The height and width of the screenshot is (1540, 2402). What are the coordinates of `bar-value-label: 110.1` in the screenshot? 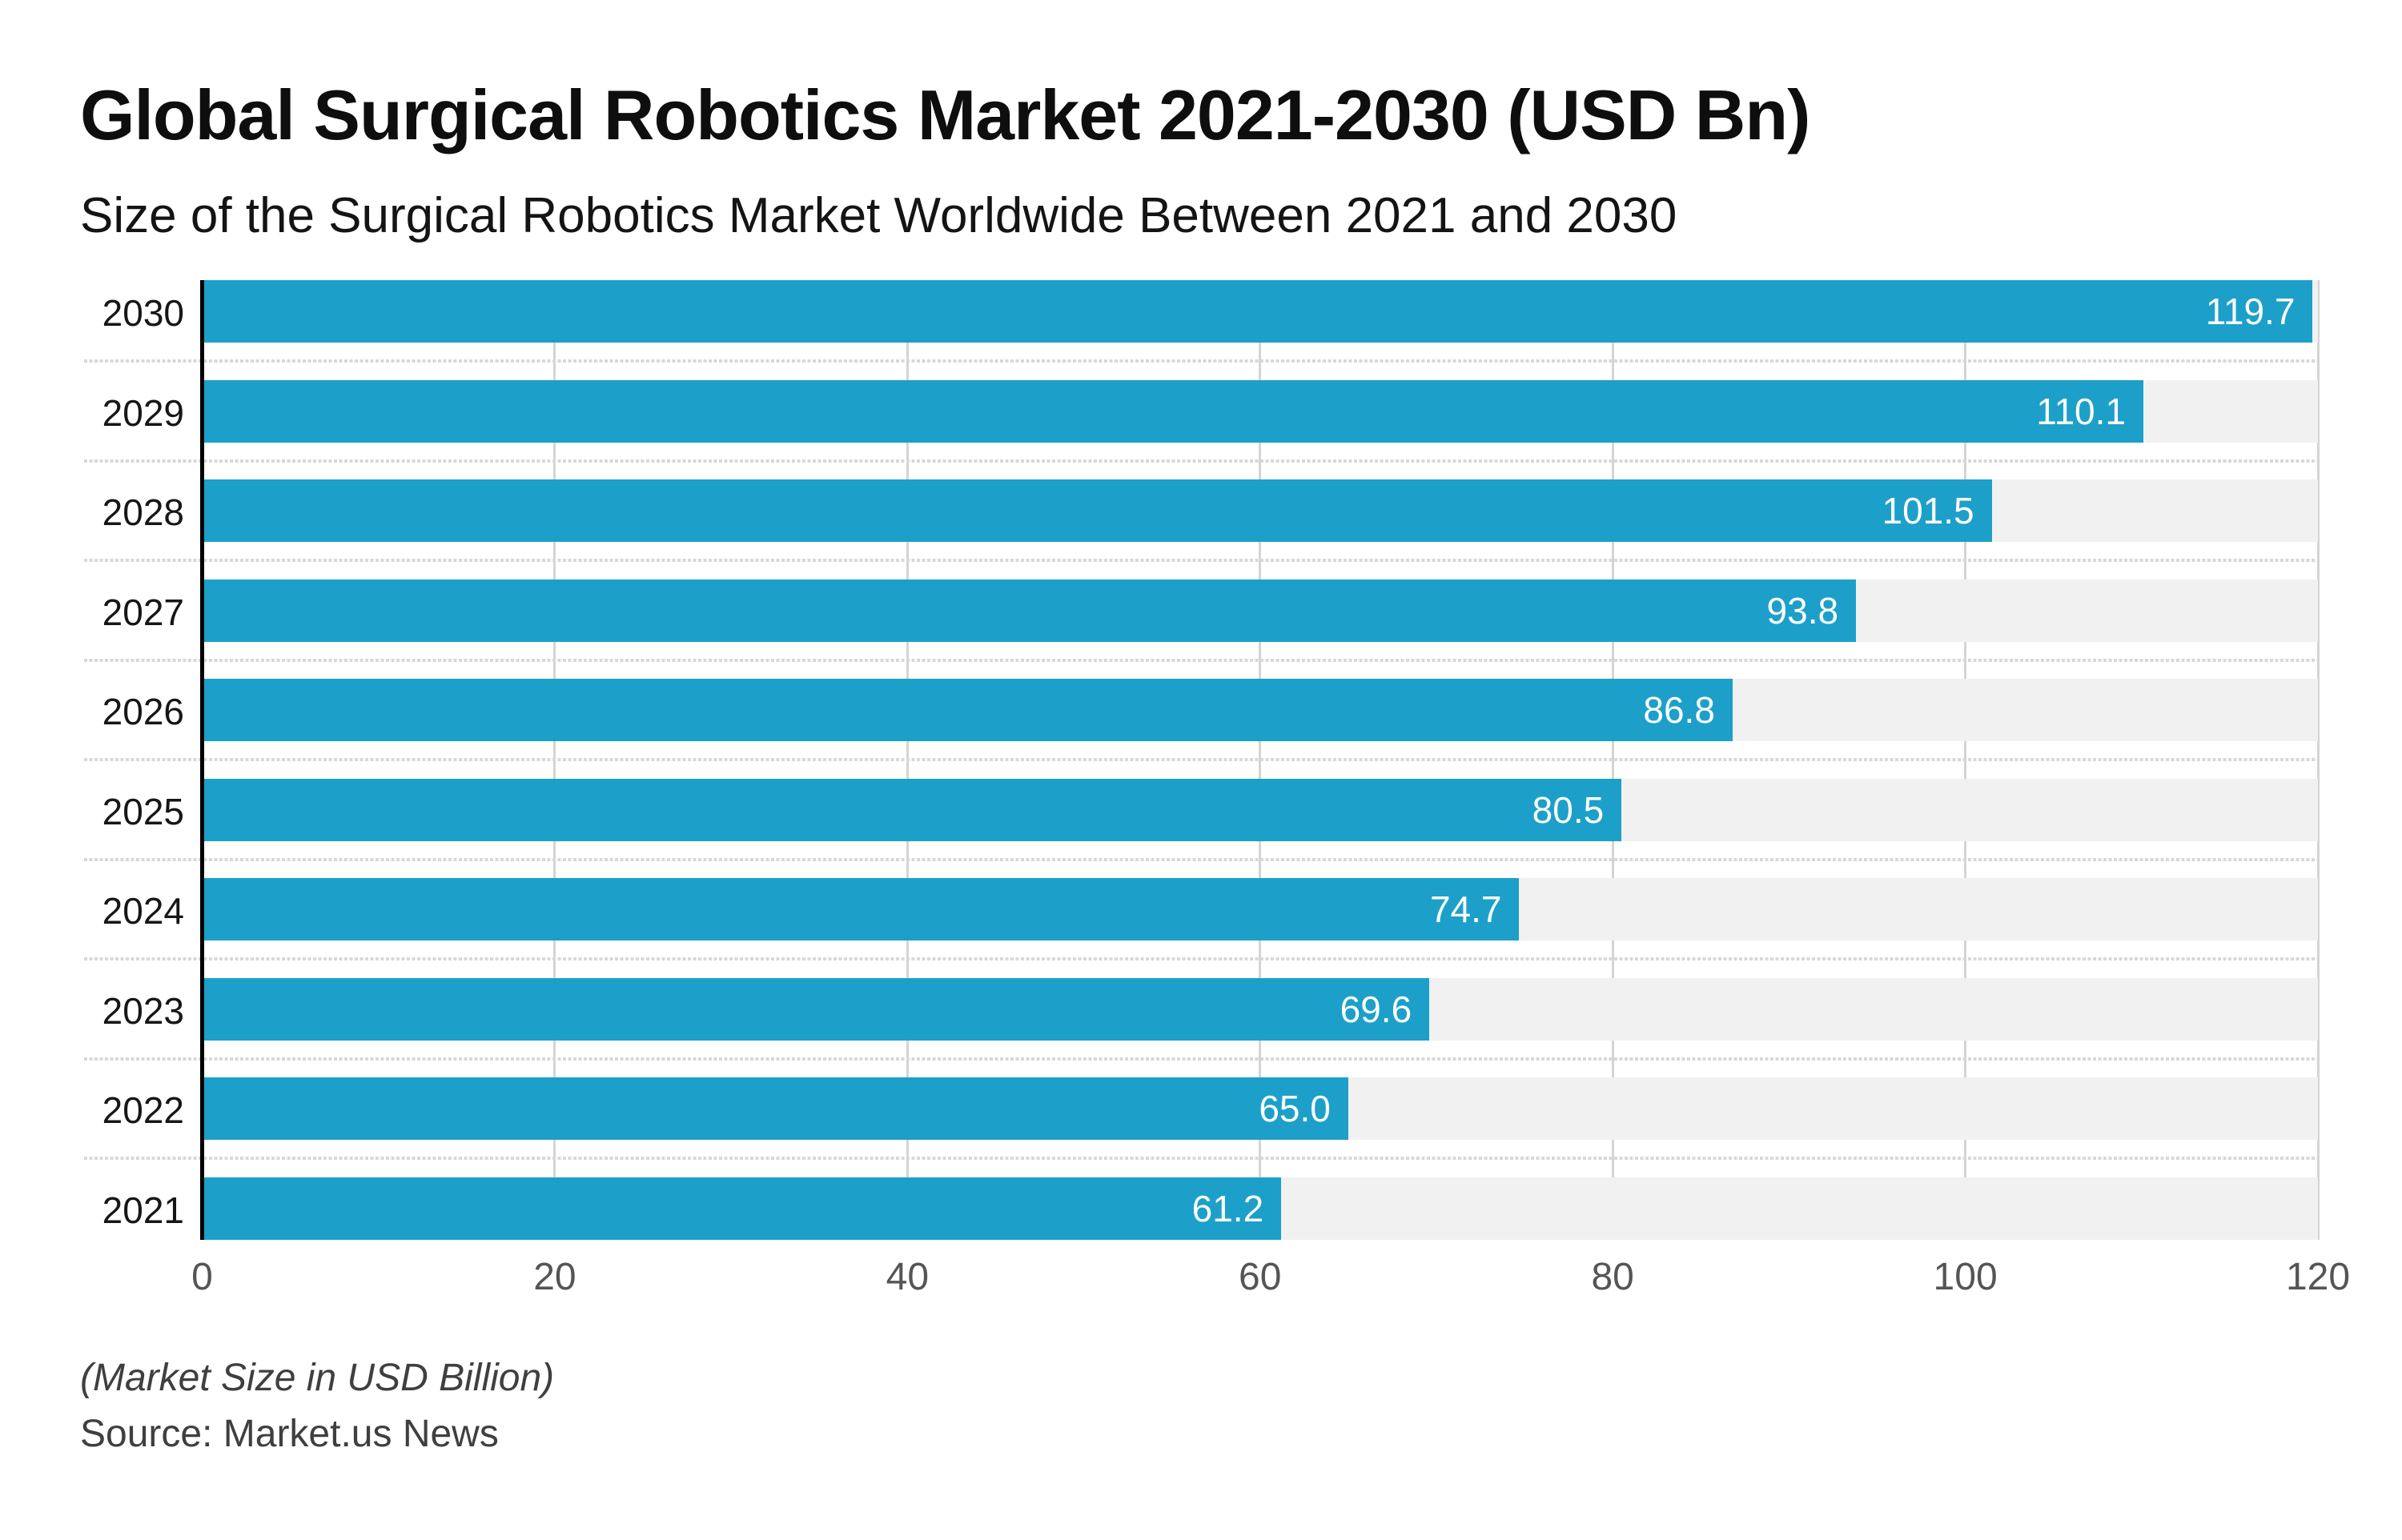 It's located at (2081, 411).